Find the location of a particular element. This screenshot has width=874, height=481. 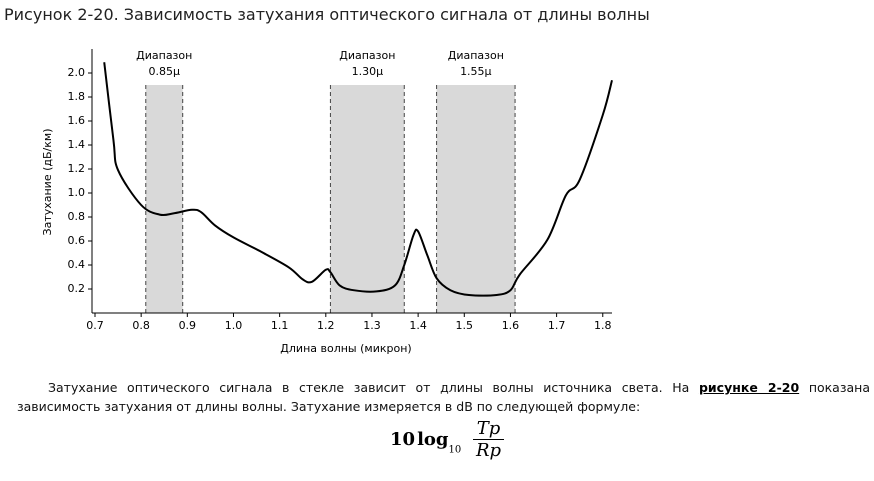

x-tick-label: 0.8 is located at coordinates (141, 325).